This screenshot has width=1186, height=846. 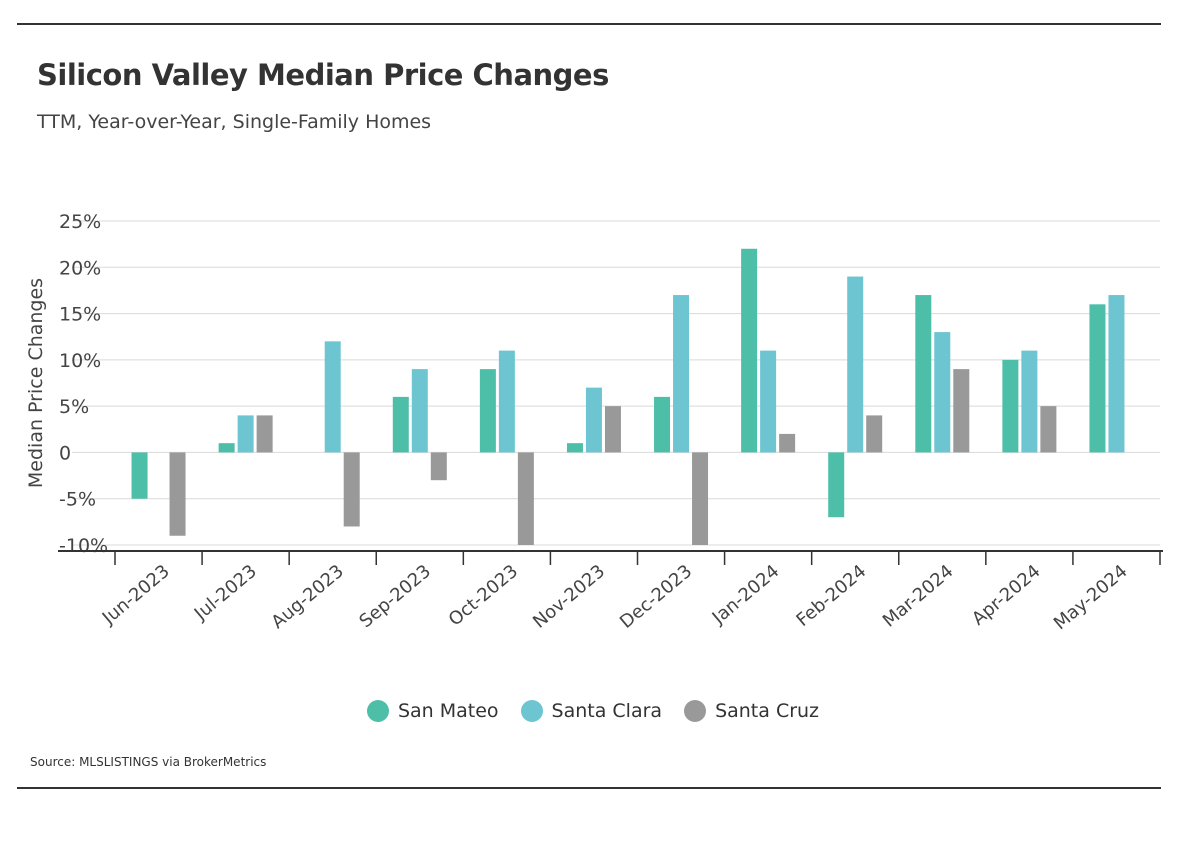 What do you see at coordinates (80, 222) in the screenshot?
I see `y-tick-label: 25%` at bounding box center [80, 222].